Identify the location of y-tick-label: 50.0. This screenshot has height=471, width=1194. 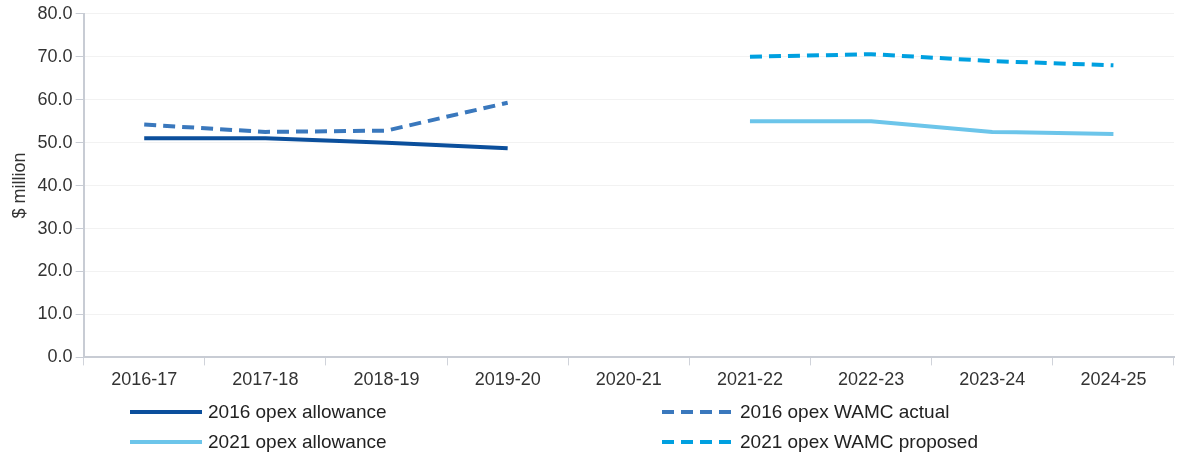
(55, 141).